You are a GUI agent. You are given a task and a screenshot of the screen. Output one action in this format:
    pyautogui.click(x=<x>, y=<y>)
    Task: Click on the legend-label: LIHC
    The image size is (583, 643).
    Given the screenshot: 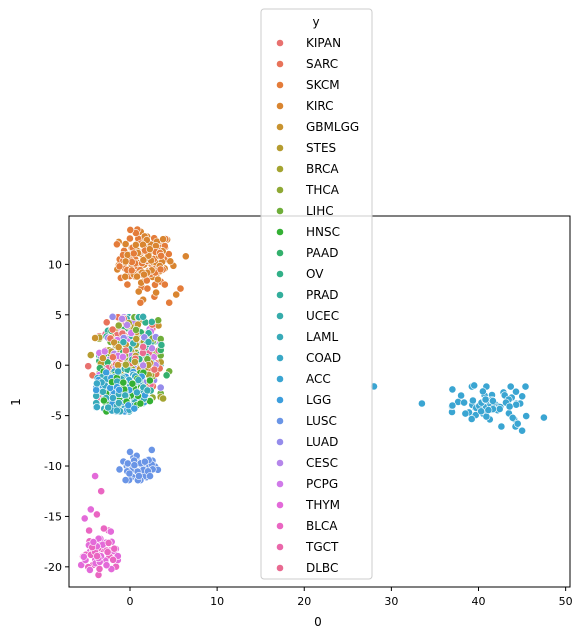 What is the action you would take?
    pyautogui.click(x=320, y=211)
    